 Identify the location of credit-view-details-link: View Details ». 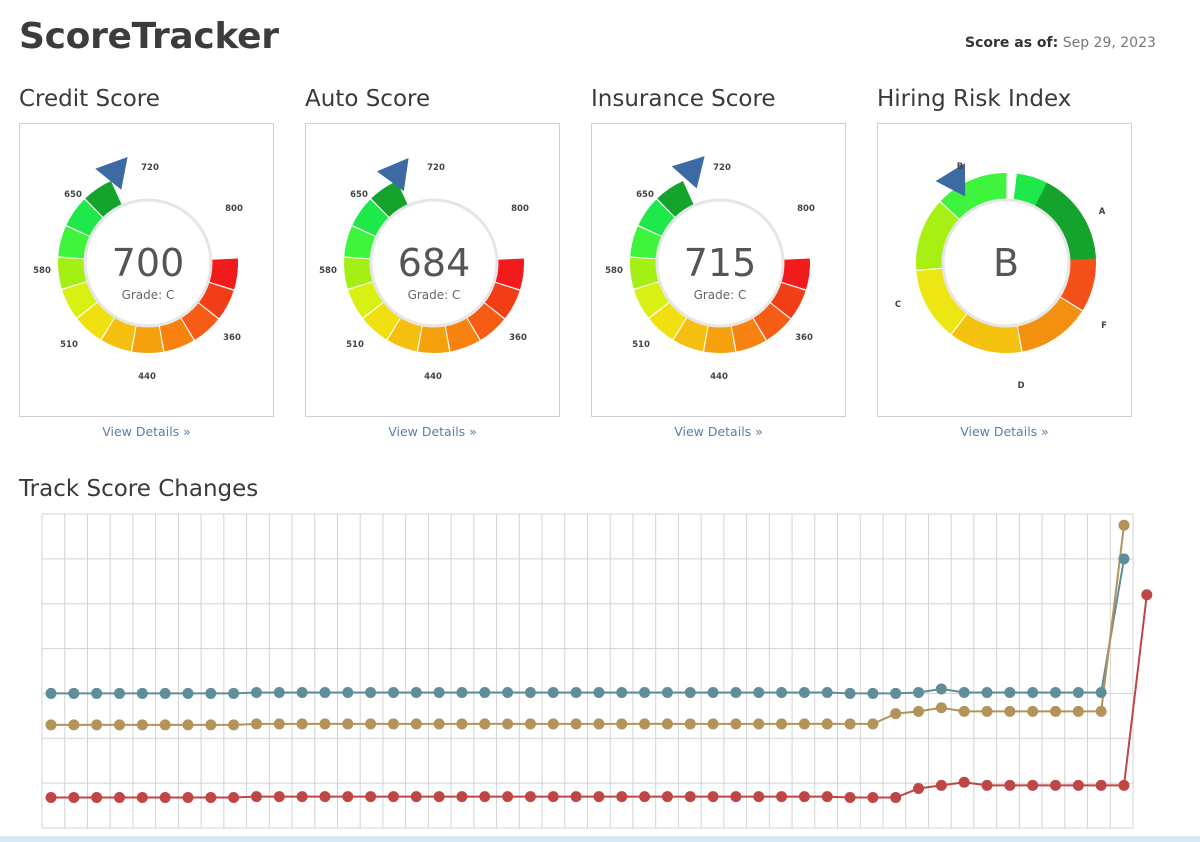
(146, 431).